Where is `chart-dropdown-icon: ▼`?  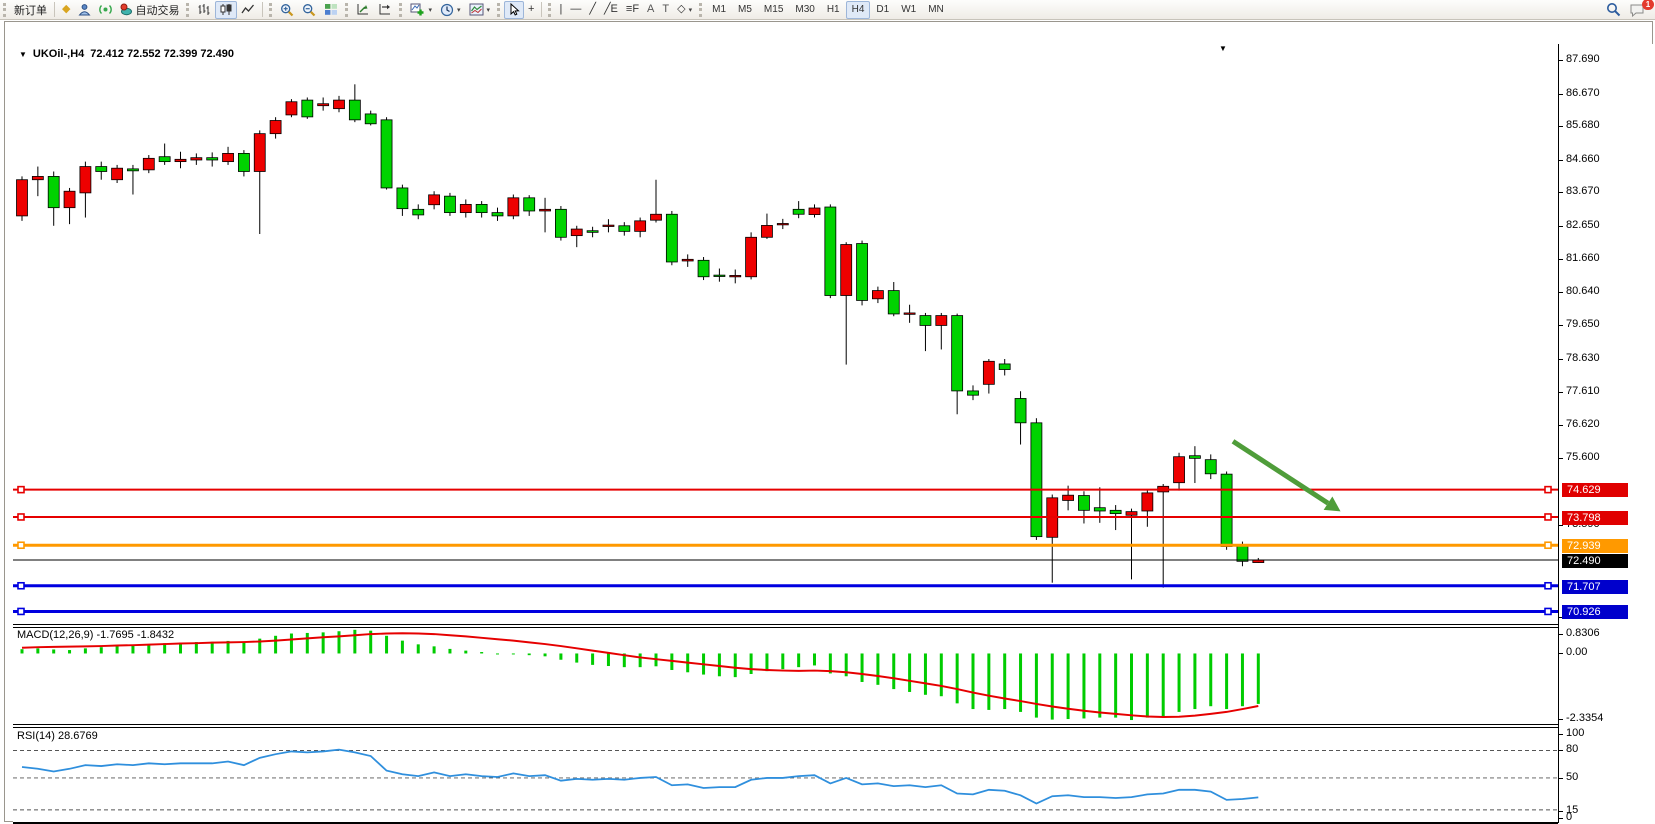 chart-dropdown-icon: ▼ is located at coordinates (23, 54).